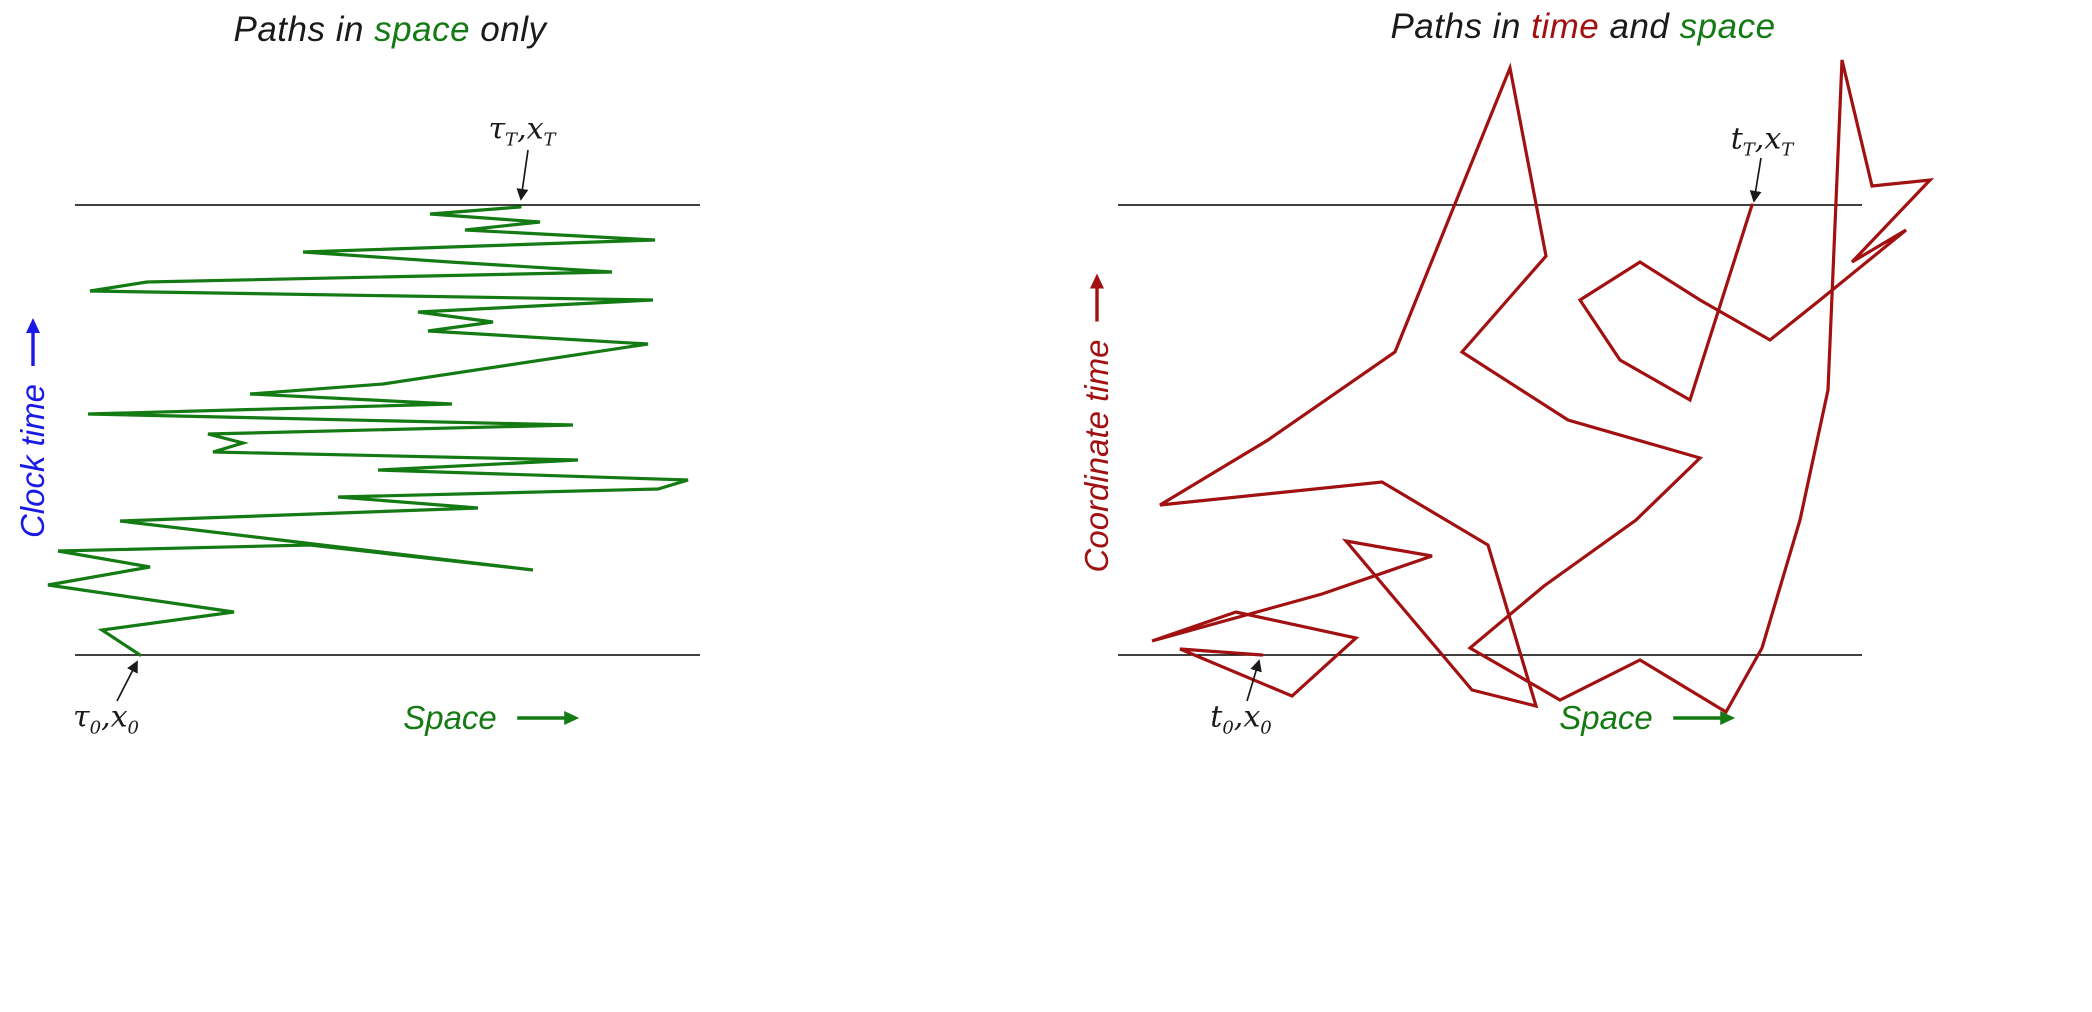 The image size is (2092, 1012). I want to click on right-end-annotation-arrow, so click(1755, 180).